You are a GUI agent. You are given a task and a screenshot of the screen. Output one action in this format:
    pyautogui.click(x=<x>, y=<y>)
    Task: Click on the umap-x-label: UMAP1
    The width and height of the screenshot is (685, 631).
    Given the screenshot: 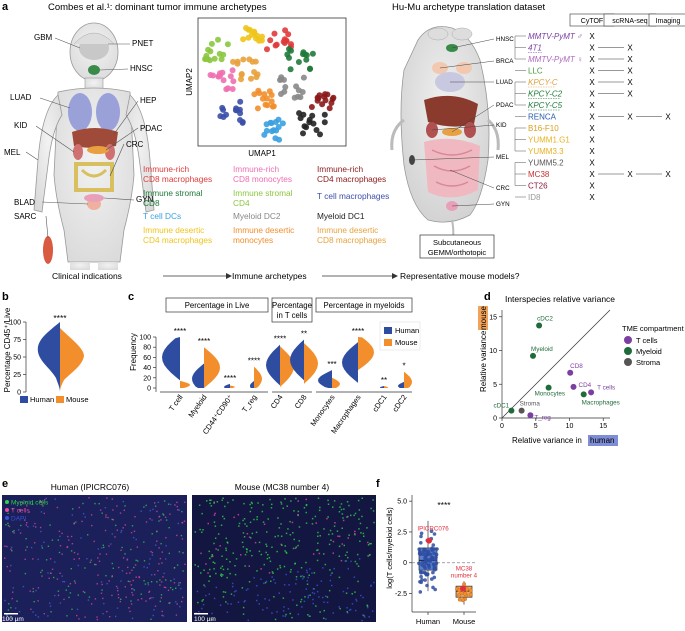 What is the action you would take?
    pyautogui.click(x=262, y=153)
    